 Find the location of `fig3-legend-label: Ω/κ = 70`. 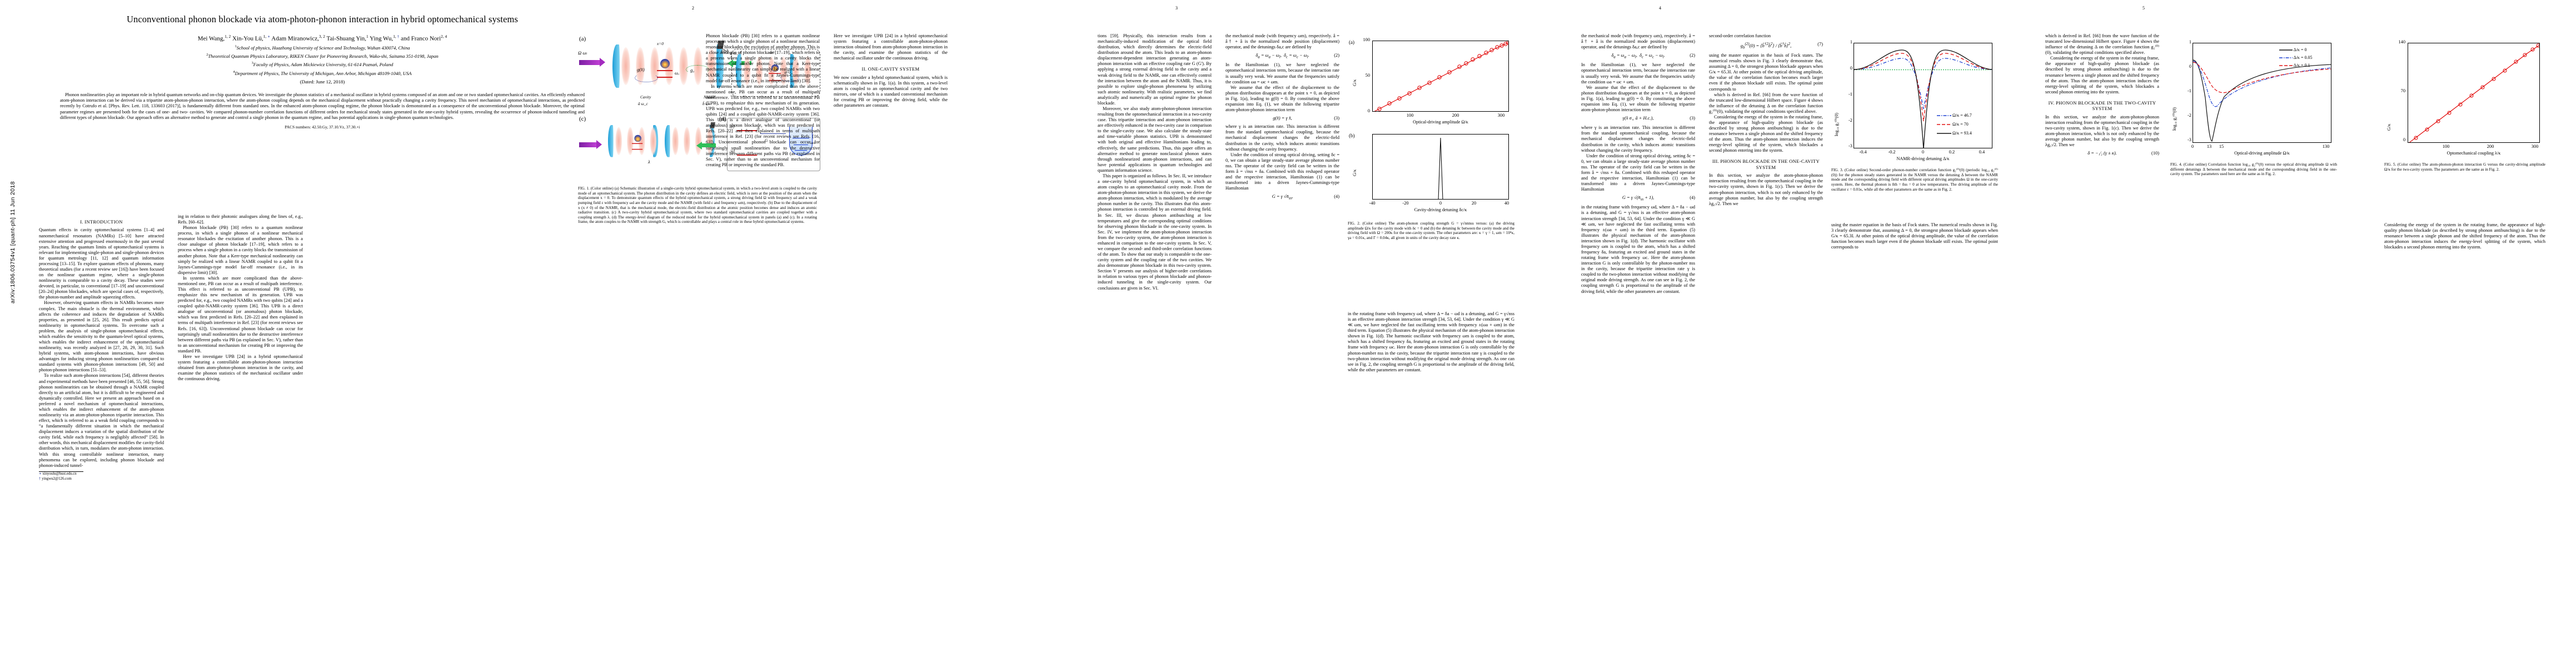

fig3-legend-label: Ω/κ = 70 is located at coordinates (1960, 124).